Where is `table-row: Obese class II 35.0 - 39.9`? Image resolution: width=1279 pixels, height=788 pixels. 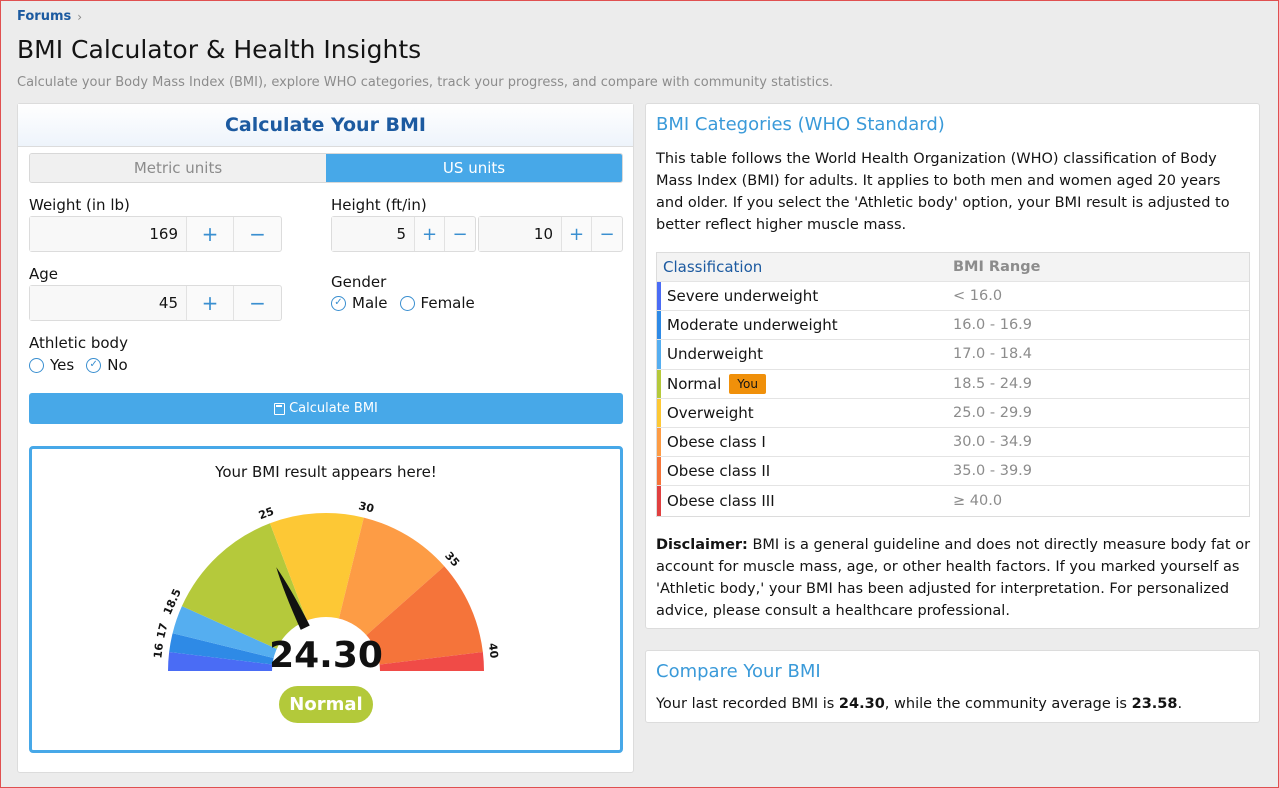 table-row: Obese class II 35.0 - 39.9 is located at coordinates (953, 472).